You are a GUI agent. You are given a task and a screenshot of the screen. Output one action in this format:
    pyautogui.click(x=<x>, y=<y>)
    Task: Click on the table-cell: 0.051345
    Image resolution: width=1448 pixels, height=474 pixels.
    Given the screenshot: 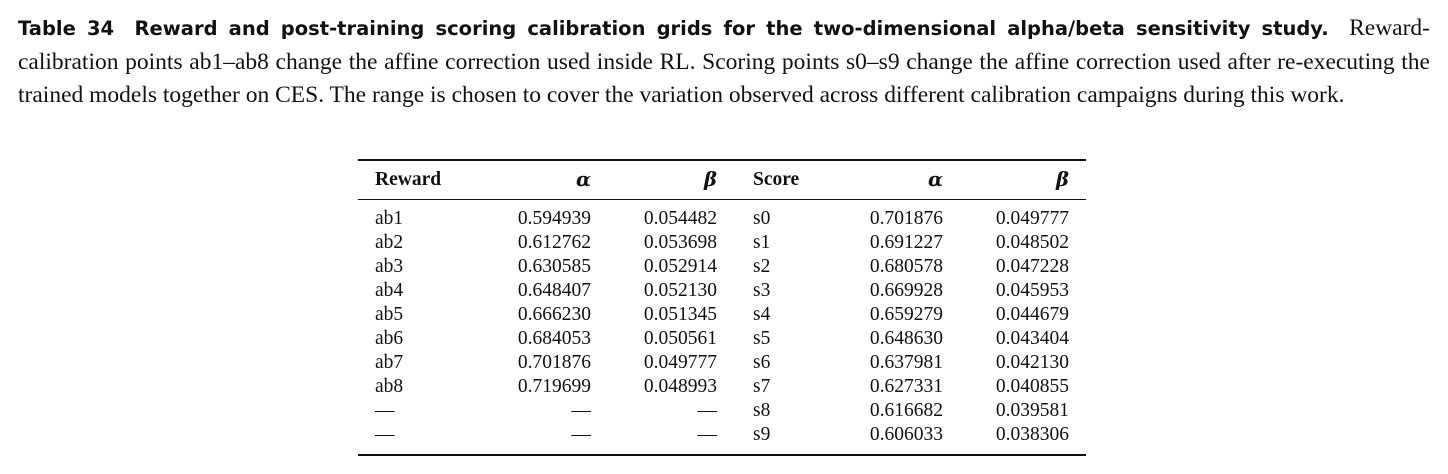 What is the action you would take?
    pyautogui.click(x=680, y=314)
    